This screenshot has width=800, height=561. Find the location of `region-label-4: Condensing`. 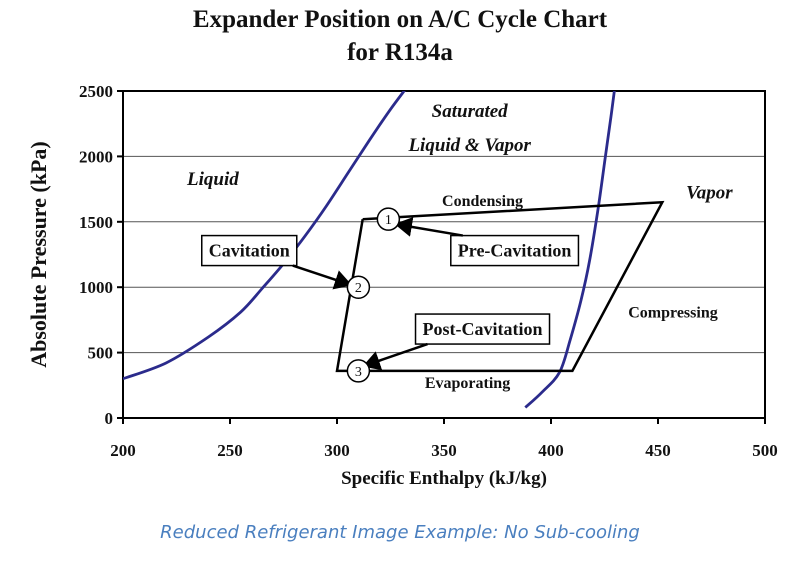

region-label-4: Condensing is located at coordinates (482, 201).